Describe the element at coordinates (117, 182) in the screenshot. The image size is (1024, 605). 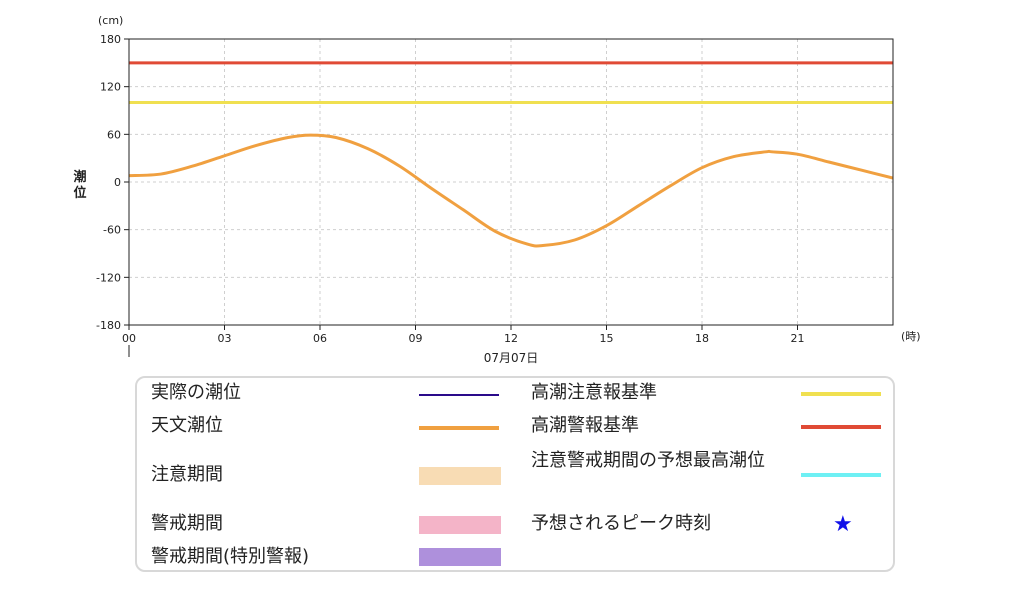
I see `y-tick-label: 0` at that location.